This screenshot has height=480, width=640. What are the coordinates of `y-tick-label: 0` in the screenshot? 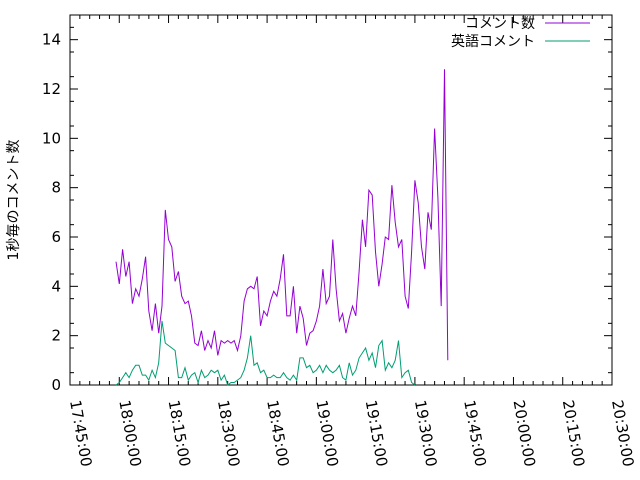 It's located at (56, 385).